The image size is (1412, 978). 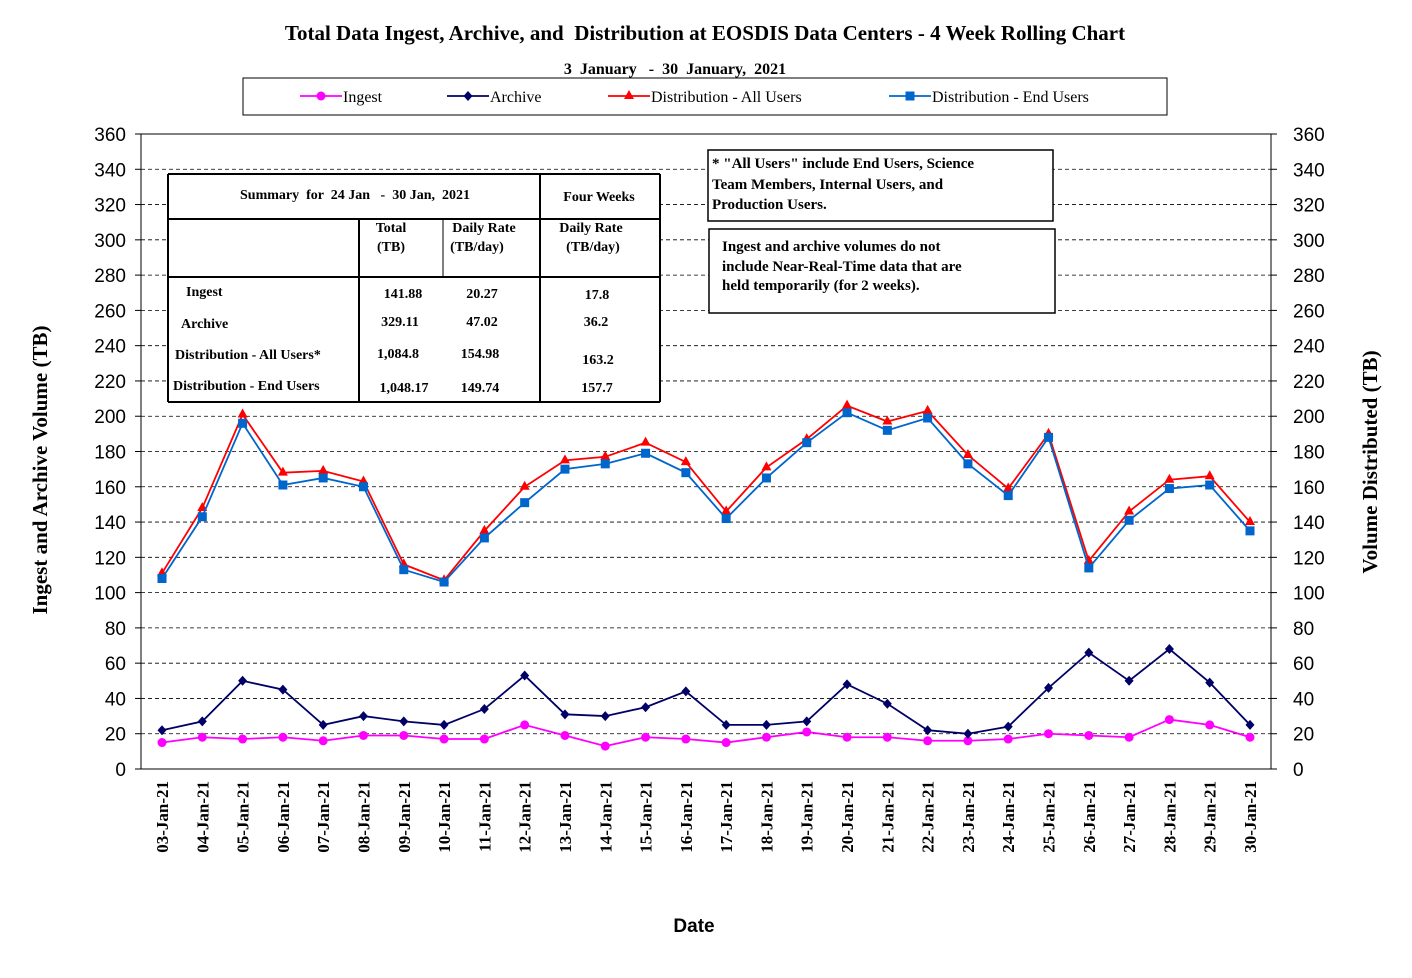 I want to click on y-tick-label-left: 320, so click(x=110, y=206).